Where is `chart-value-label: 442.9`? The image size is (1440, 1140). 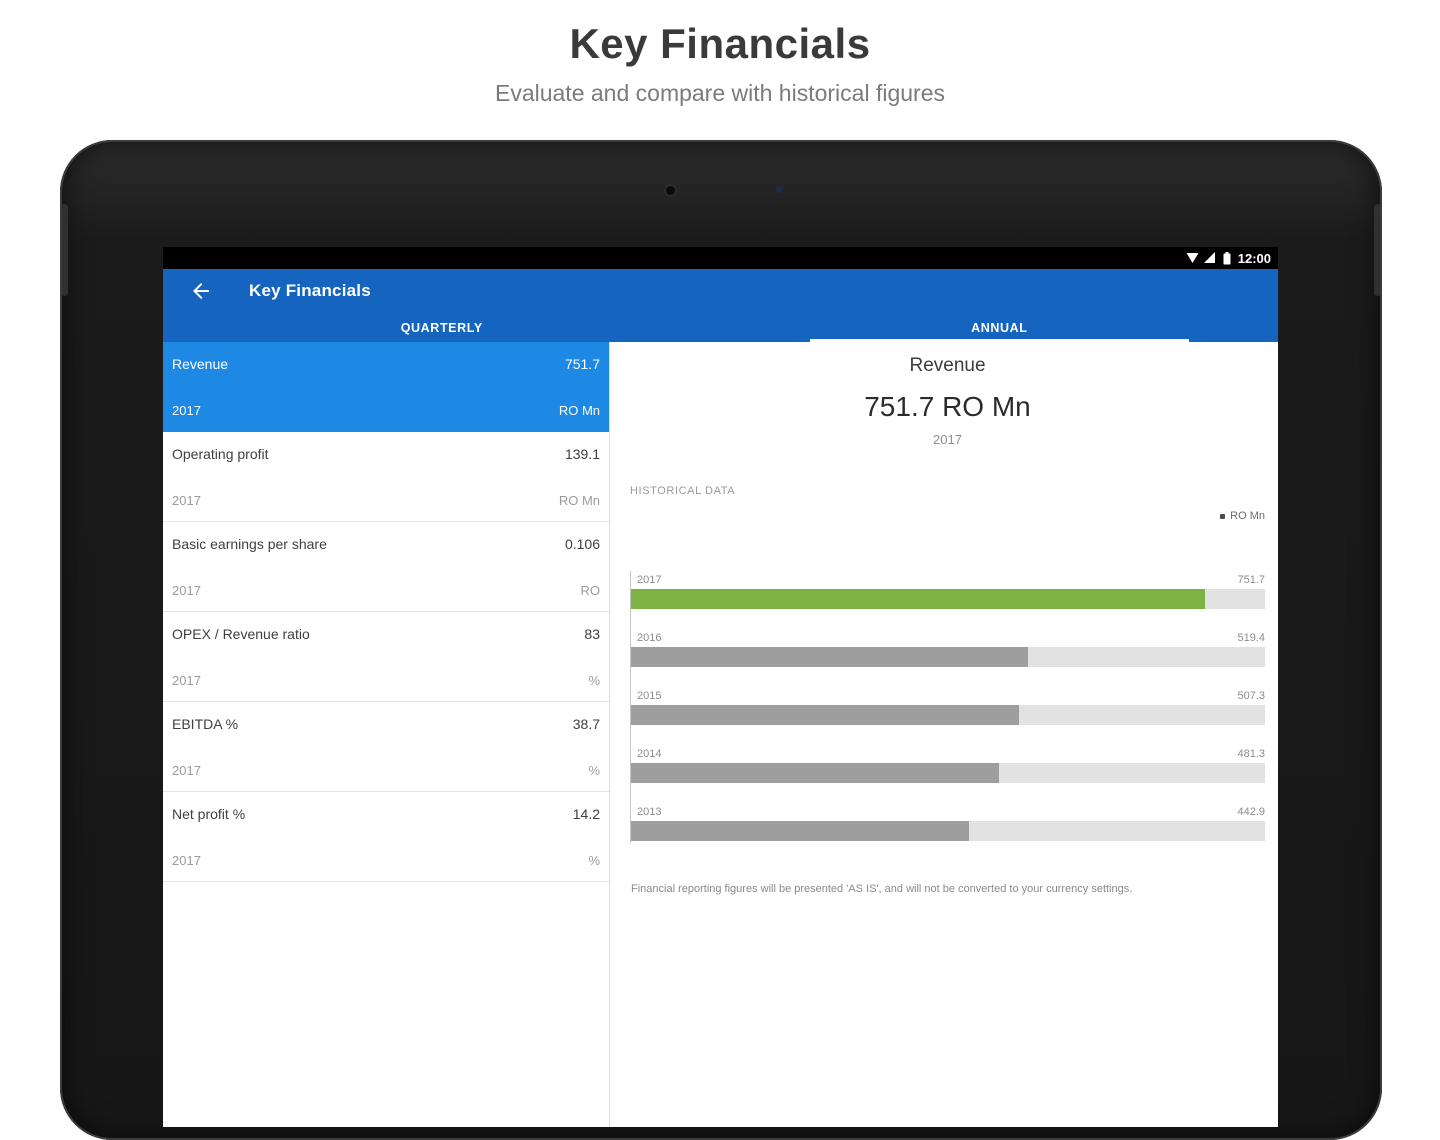
chart-value-label: 442.9 is located at coordinates (1251, 812).